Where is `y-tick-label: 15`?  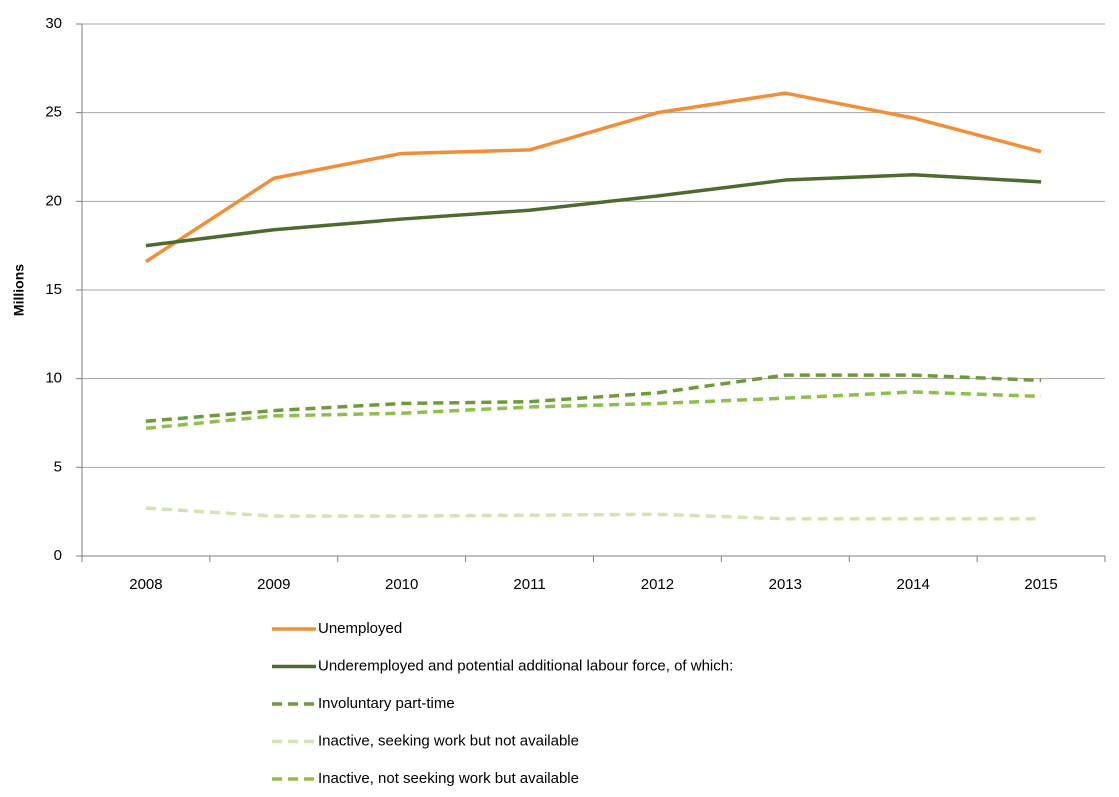
y-tick-label: 15 is located at coordinates (53, 289).